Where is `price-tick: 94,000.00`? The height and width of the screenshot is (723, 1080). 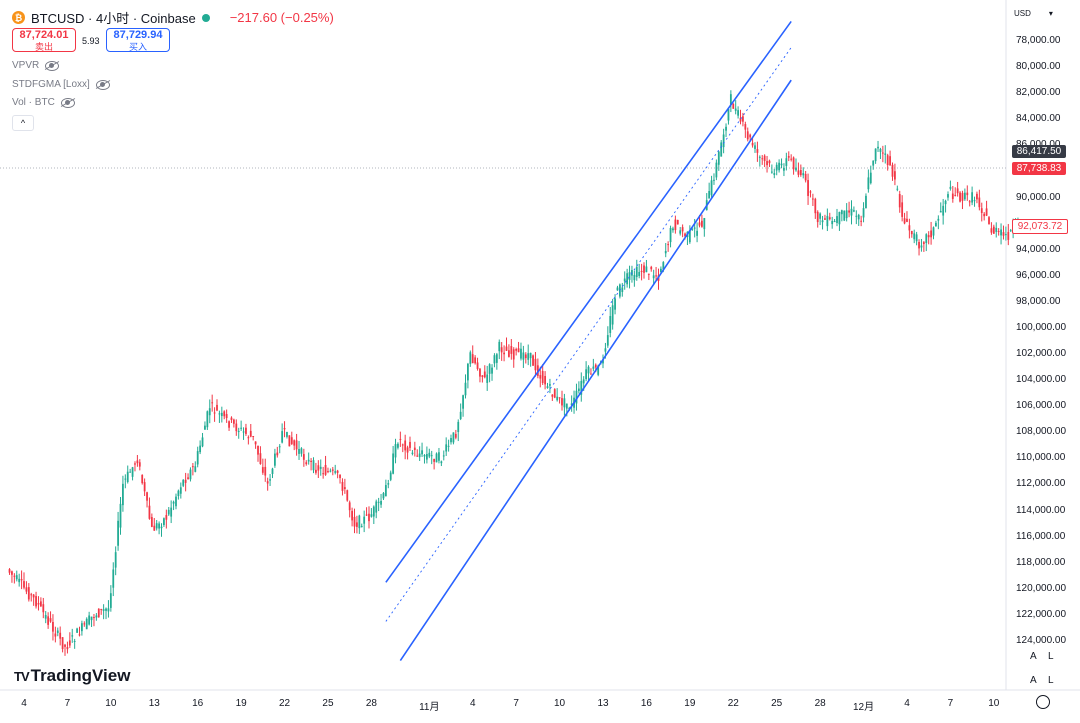 price-tick: 94,000.00 is located at coordinates (1038, 249).